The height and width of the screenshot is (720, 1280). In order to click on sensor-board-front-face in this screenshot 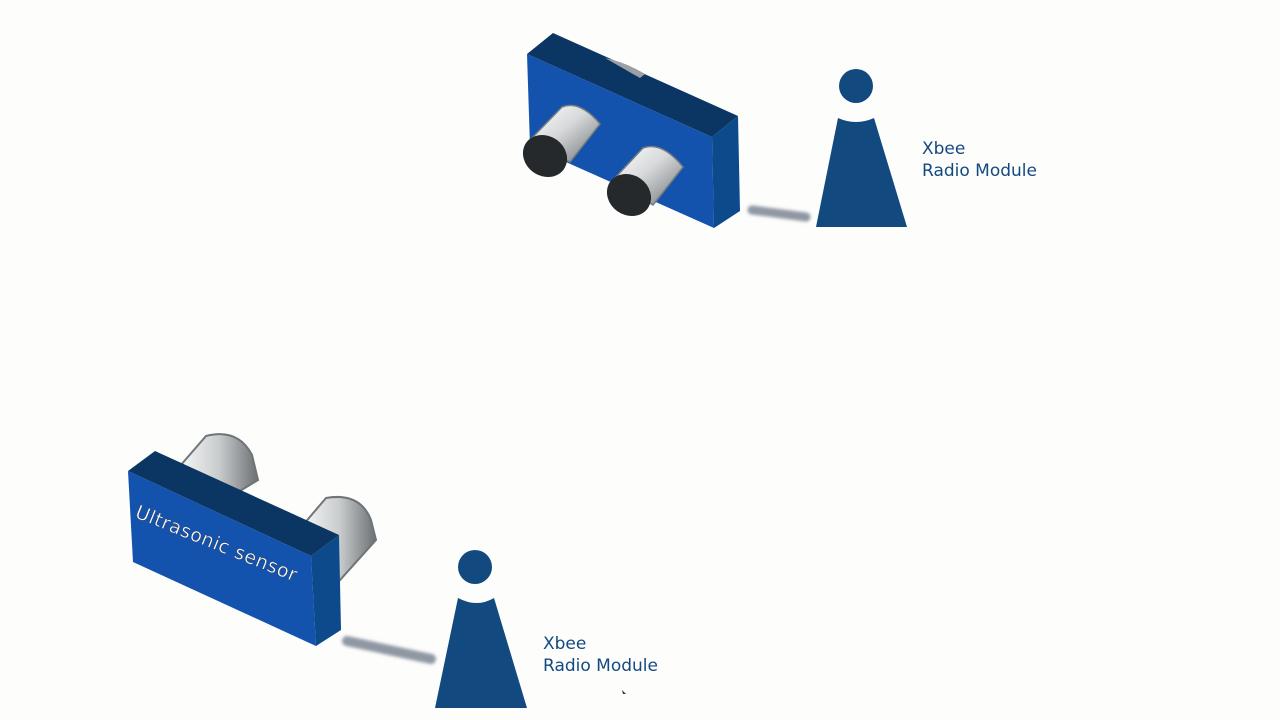, I will do `click(222, 558)`.